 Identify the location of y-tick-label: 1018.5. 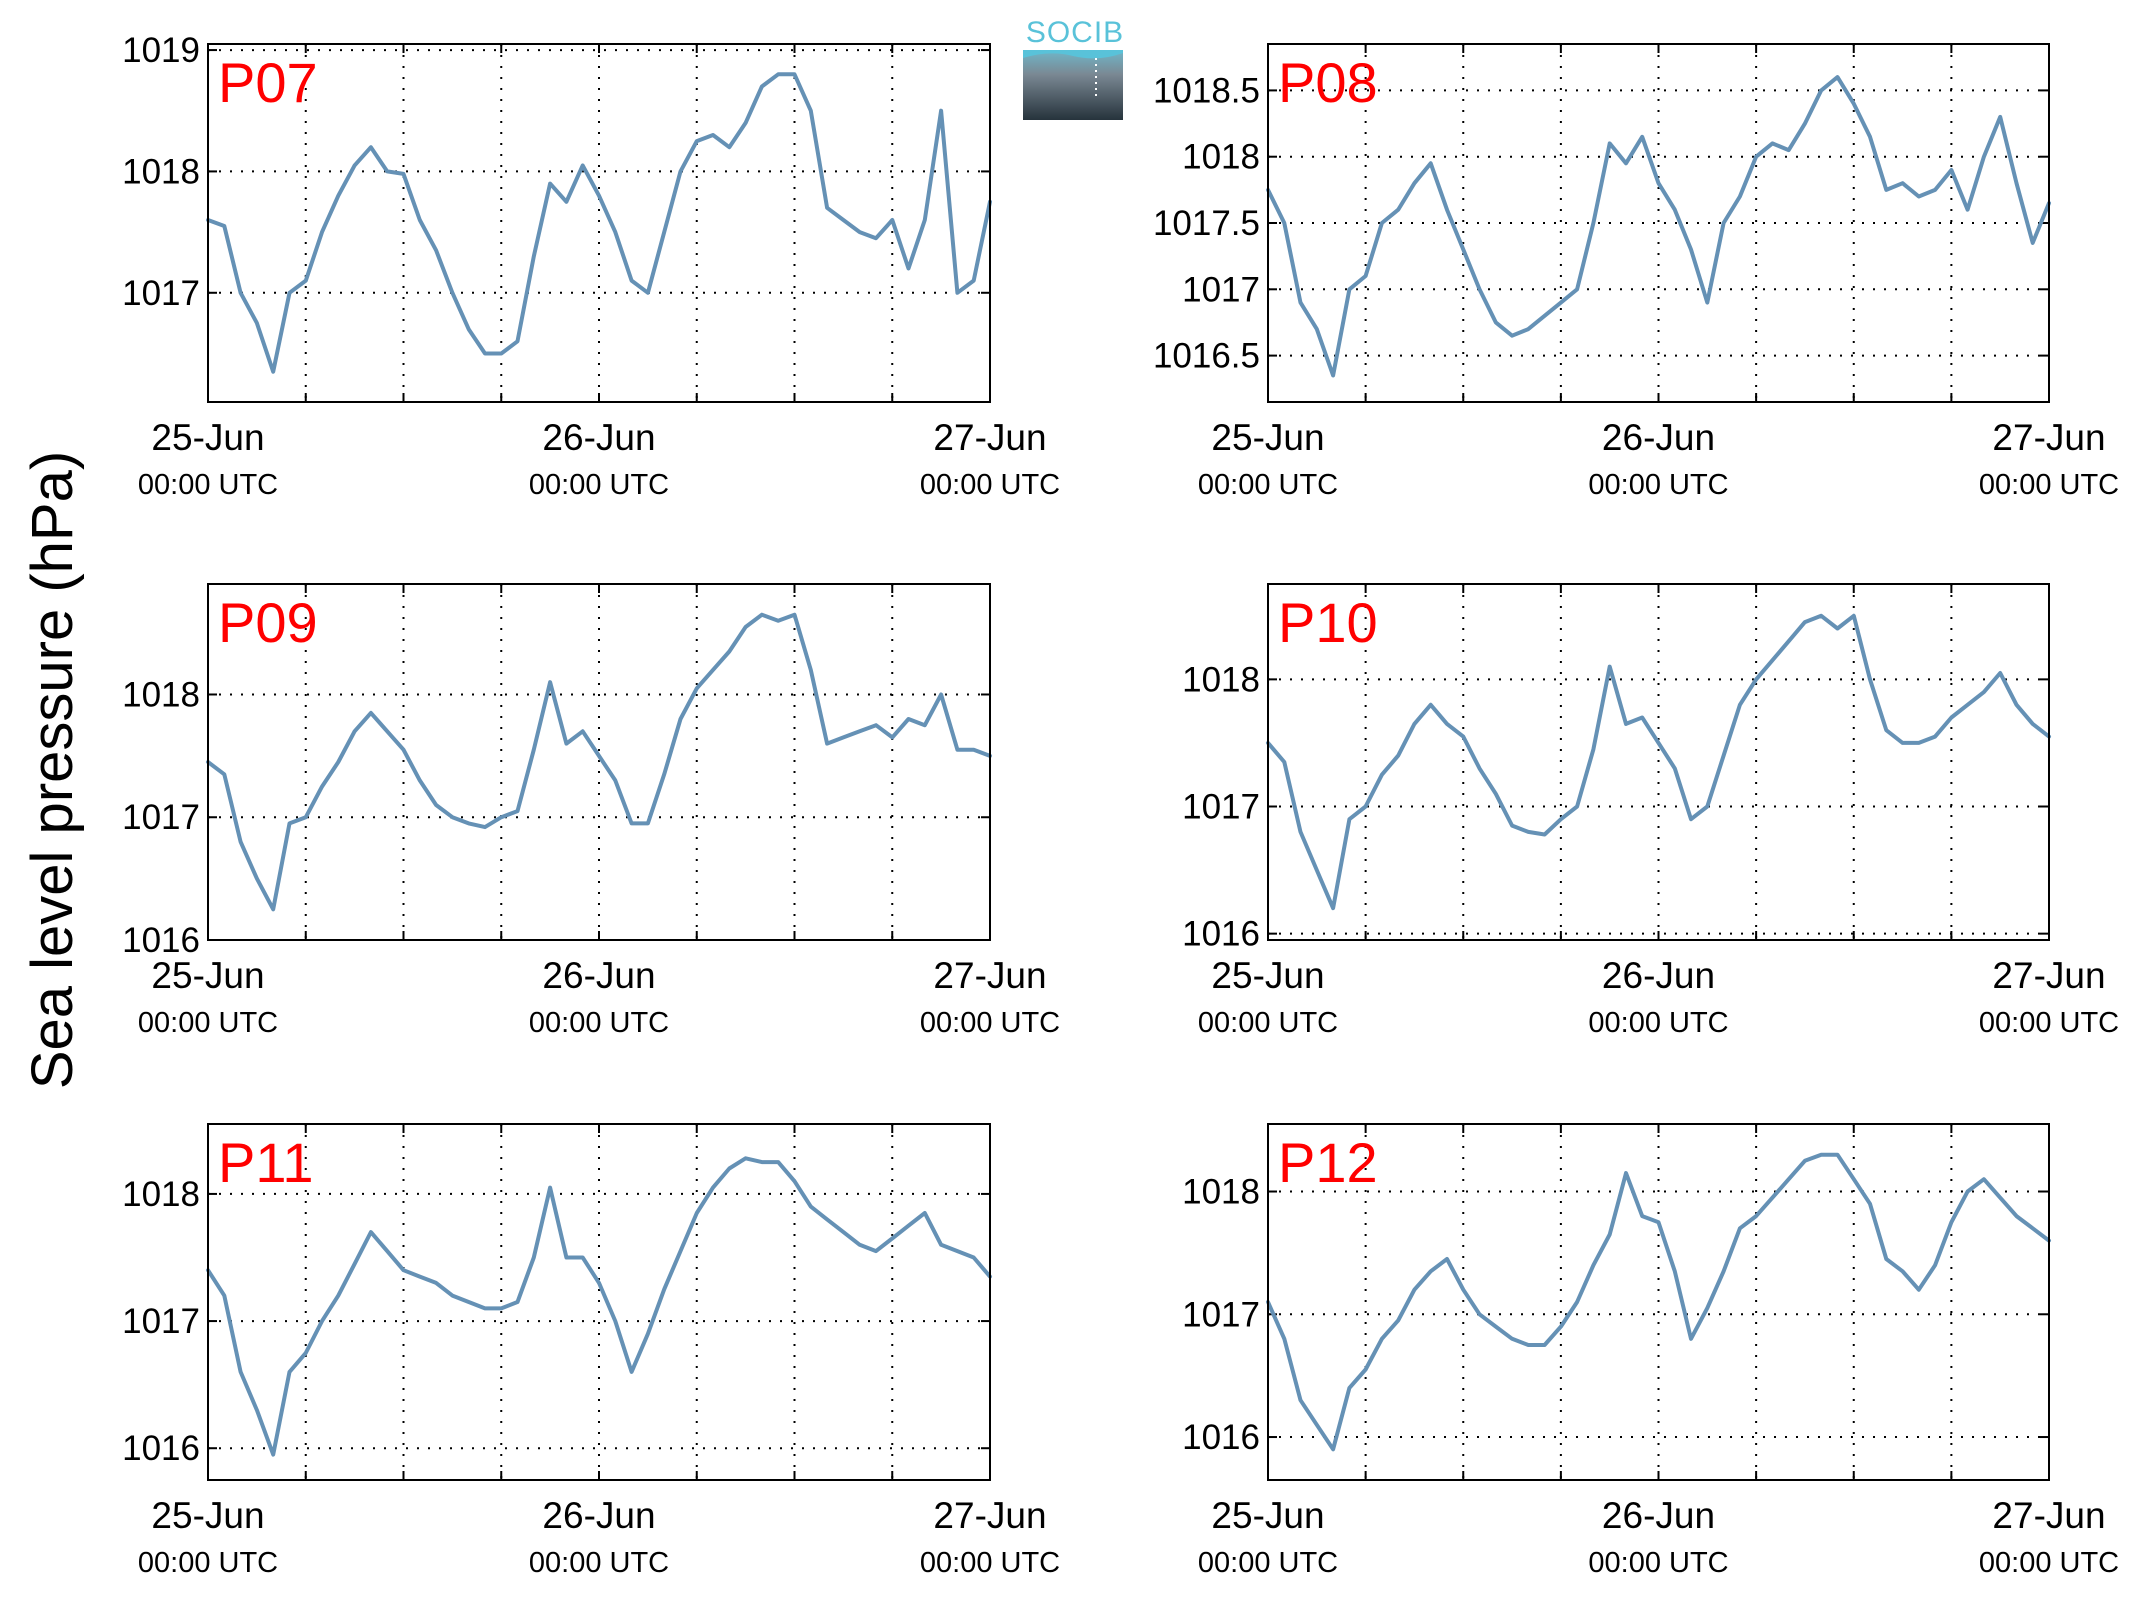
(1206, 90).